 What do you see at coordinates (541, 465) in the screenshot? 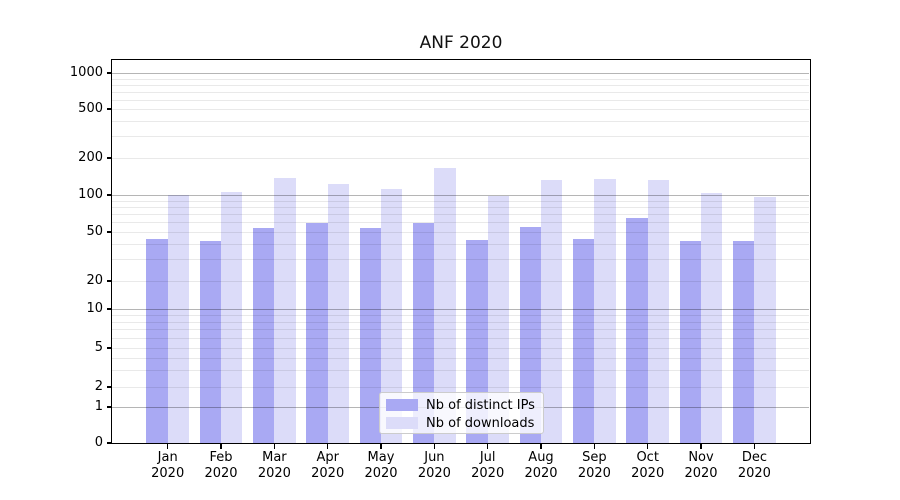
I see `x-tick-label: Aug 2020` at bounding box center [541, 465].